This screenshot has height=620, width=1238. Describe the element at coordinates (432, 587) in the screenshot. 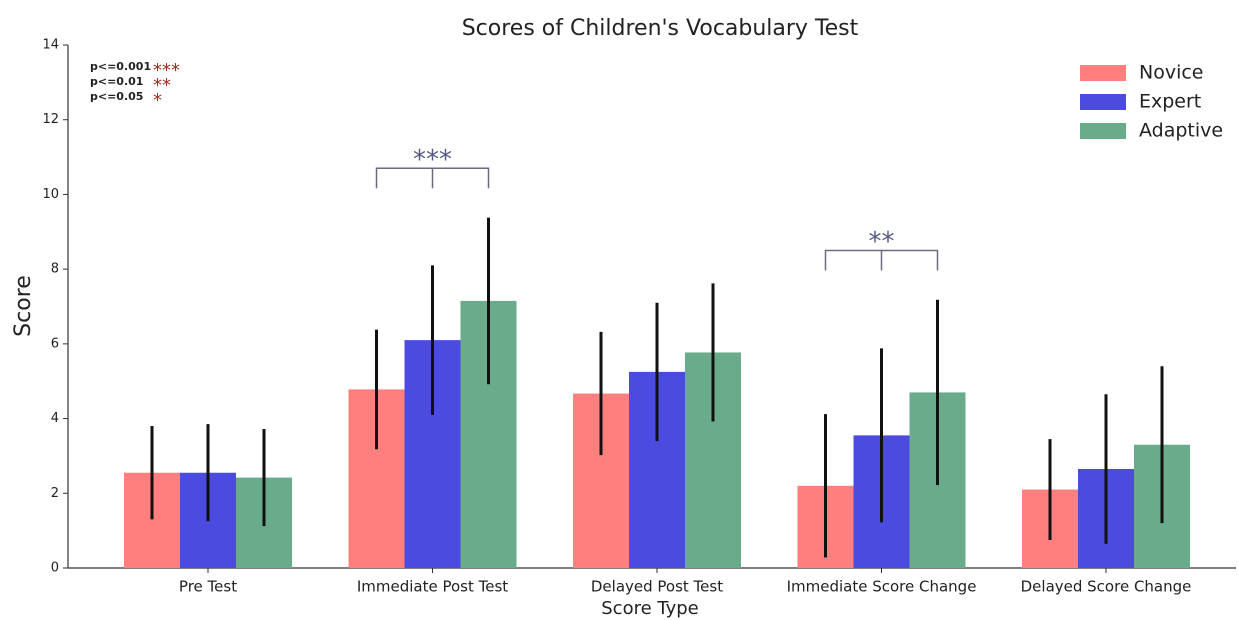

I see `x-tick-label: Immediate Post Test` at that location.